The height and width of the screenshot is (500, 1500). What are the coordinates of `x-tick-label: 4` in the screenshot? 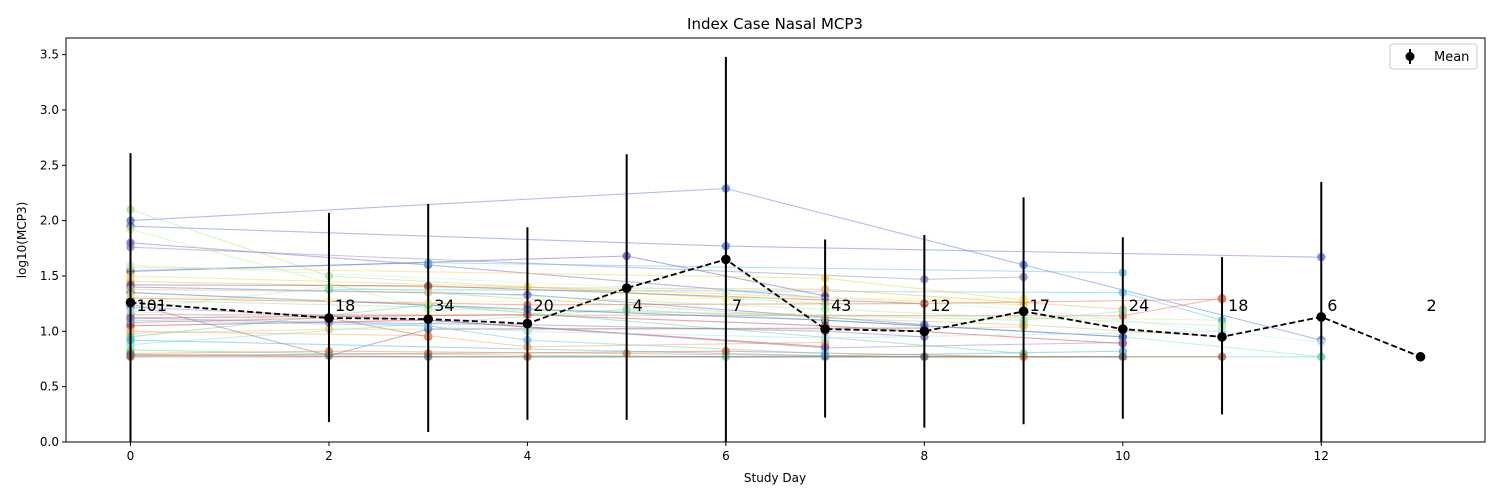 It's located at (528, 456).